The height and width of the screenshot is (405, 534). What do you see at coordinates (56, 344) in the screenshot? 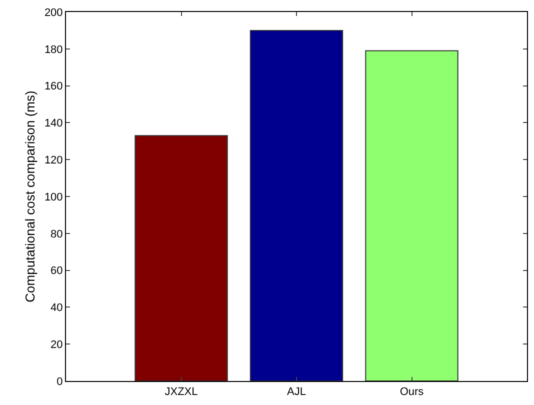
I see `y-tick-label: 20` at bounding box center [56, 344].